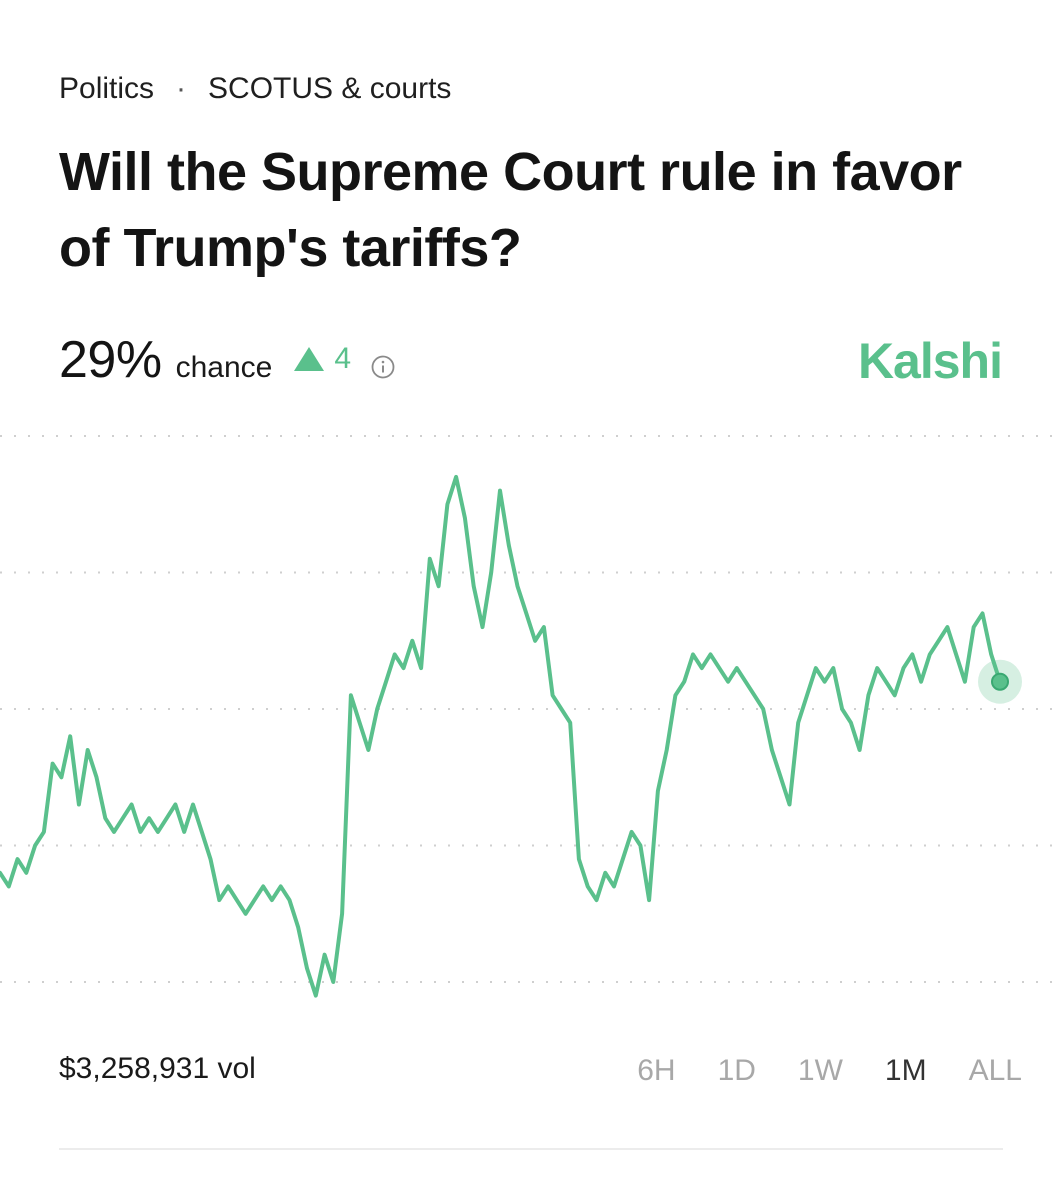 The image size is (1062, 1200). I want to click on time-range-selector: 6H 1D 1W 1M ALL, so click(808, 1071).